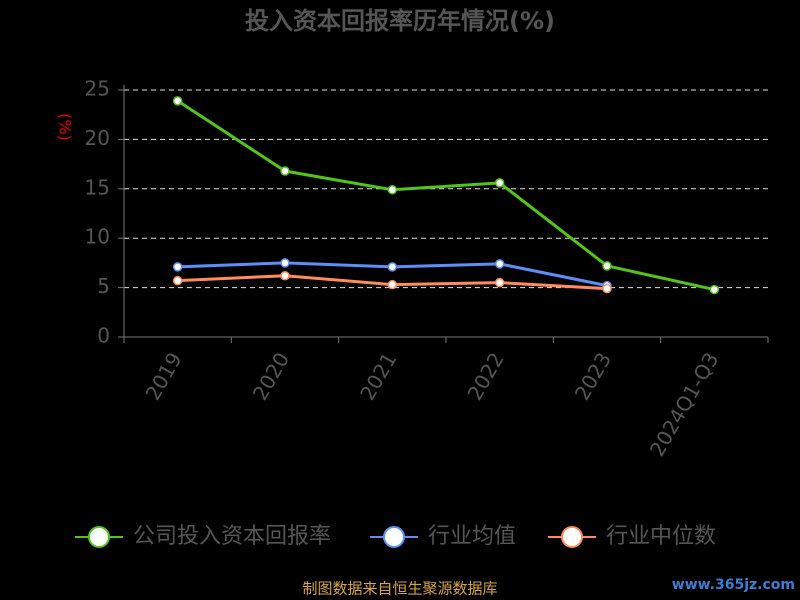 The height and width of the screenshot is (600, 800). What do you see at coordinates (378, 376) in the screenshot?
I see `x-tick-label: 2021` at bounding box center [378, 376].